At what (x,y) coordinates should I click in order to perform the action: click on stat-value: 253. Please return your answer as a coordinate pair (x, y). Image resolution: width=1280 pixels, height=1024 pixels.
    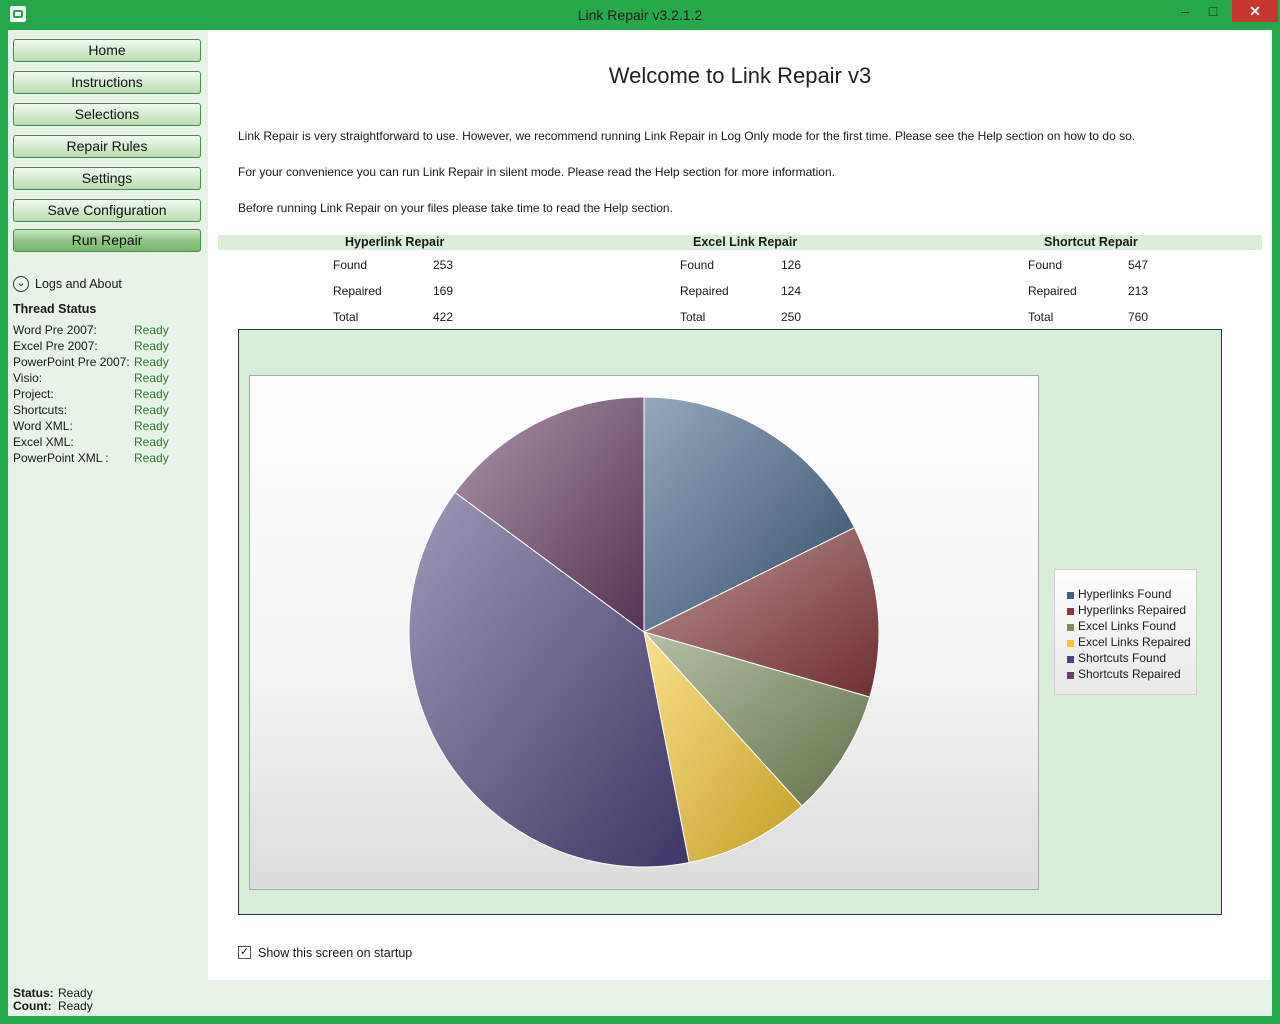
    Looking at the image, I should click on (443, 265).